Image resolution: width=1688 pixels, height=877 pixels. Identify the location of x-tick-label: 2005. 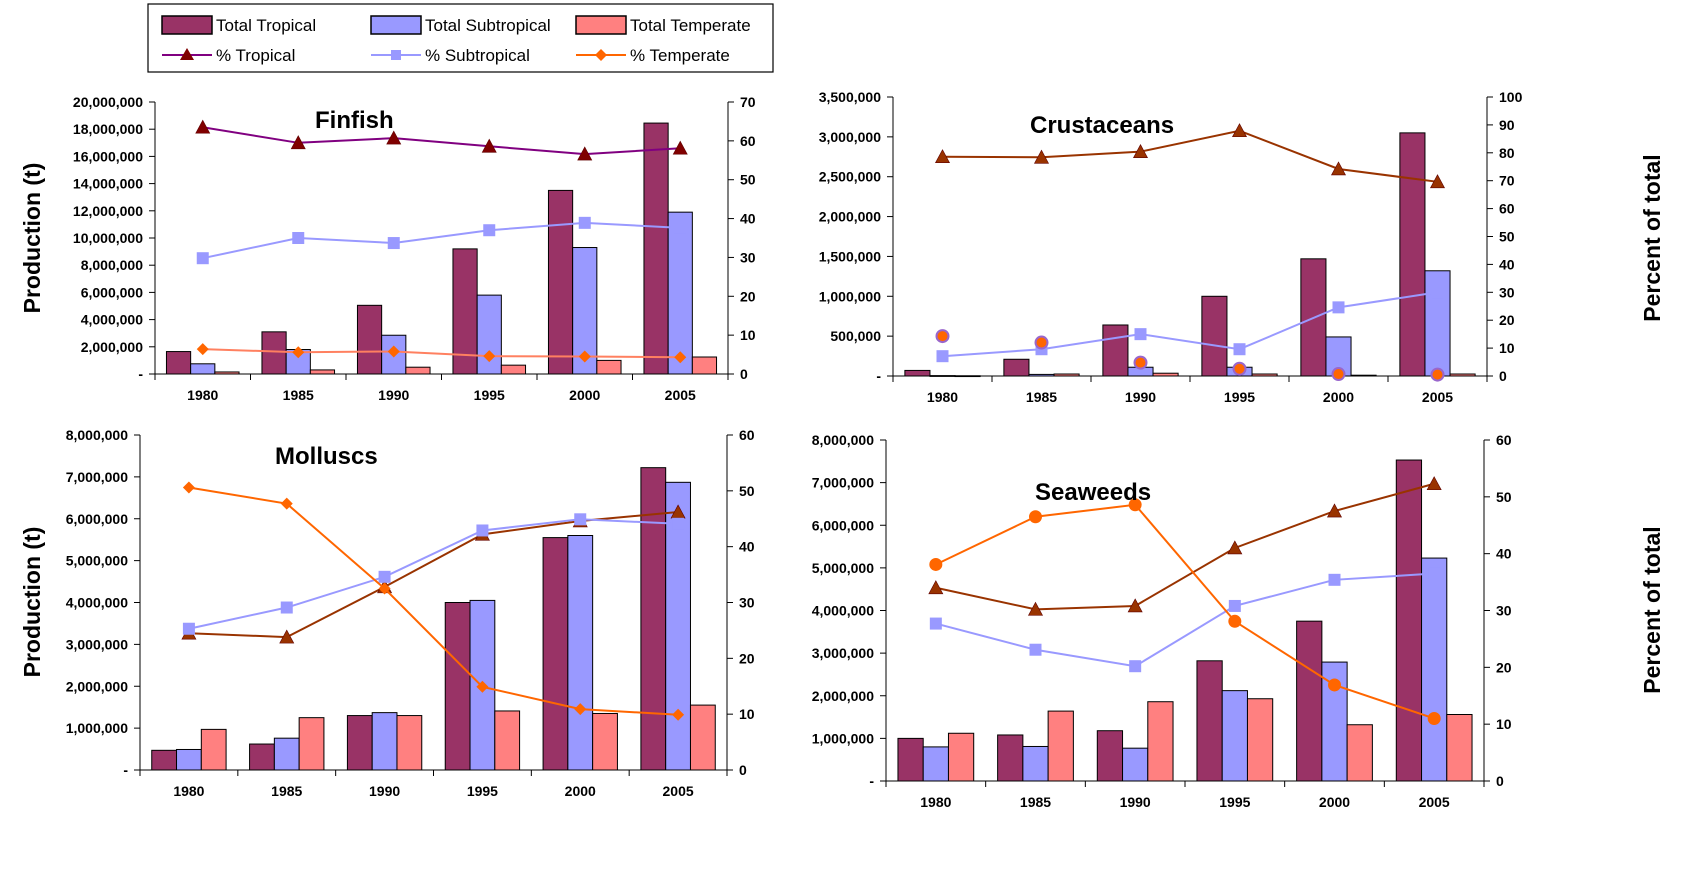
(678, 791).